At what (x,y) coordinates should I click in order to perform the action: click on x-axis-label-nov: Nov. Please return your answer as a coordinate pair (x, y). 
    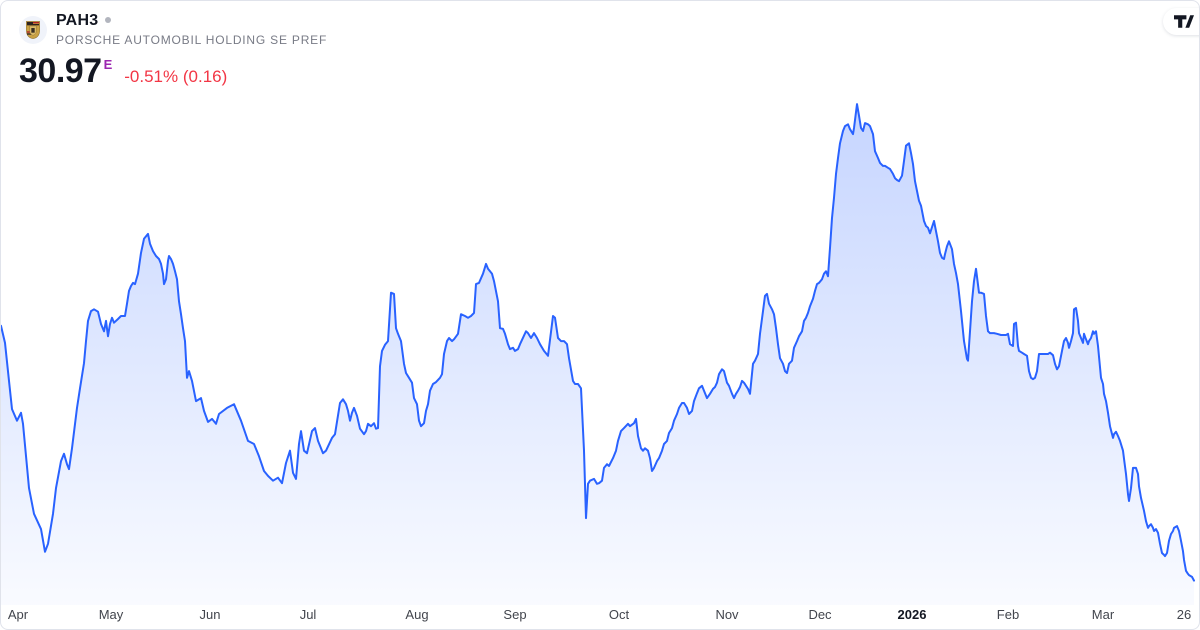
    Looking at the image, I should click on (727, 614).